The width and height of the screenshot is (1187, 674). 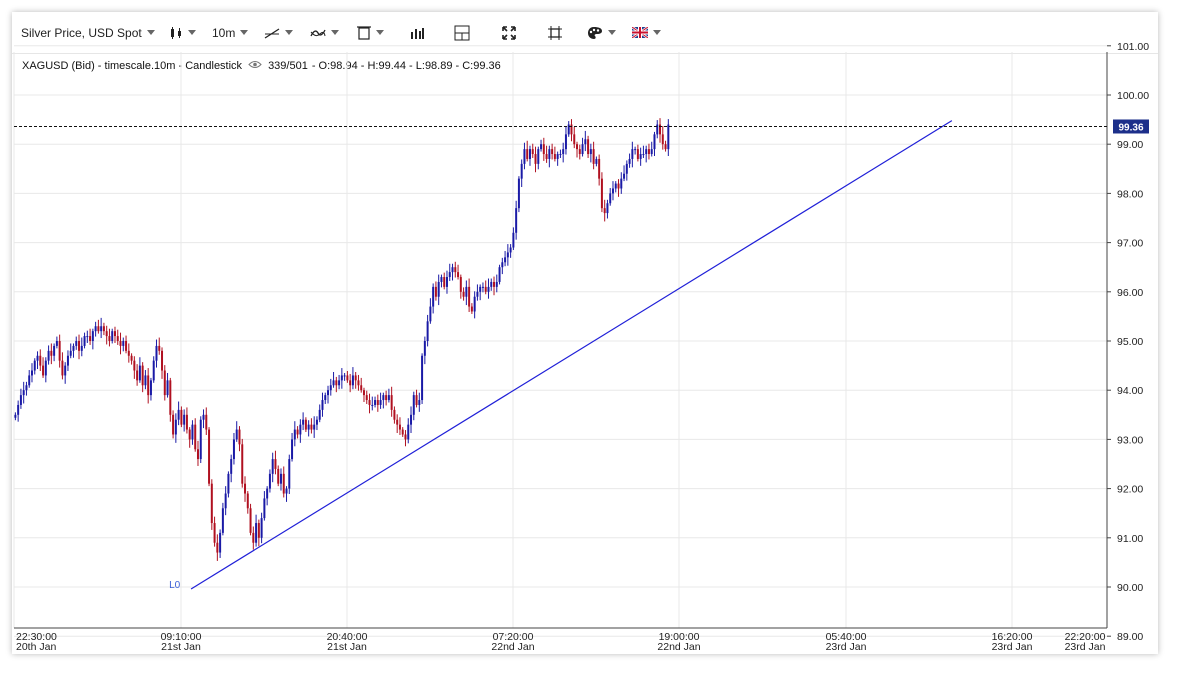 I want to click on snapshot-button, so click(x=555, y=32).